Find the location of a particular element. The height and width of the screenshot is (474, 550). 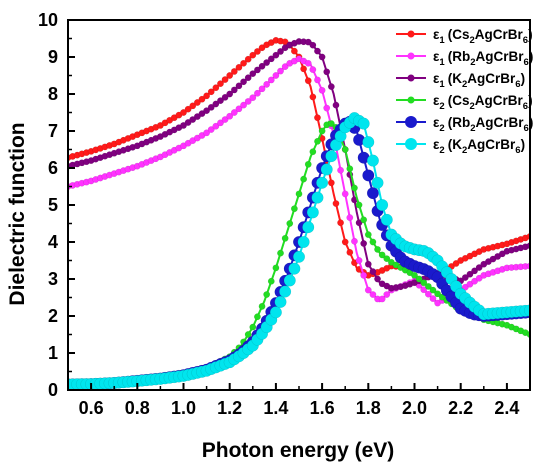

x-tick-label: 1.8 is located at coordinates (368, 408).